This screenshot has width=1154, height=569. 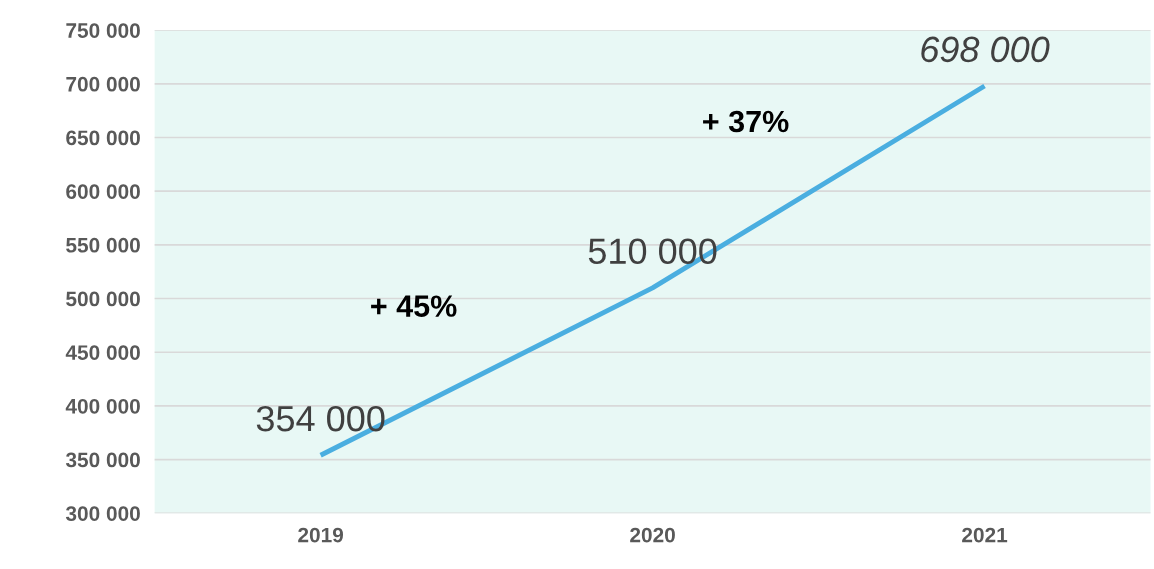 What do you see at coordinates (103, 30) in the screenshot?
I see `y-tick-label: 750 000` at bounding box center [103, 30].